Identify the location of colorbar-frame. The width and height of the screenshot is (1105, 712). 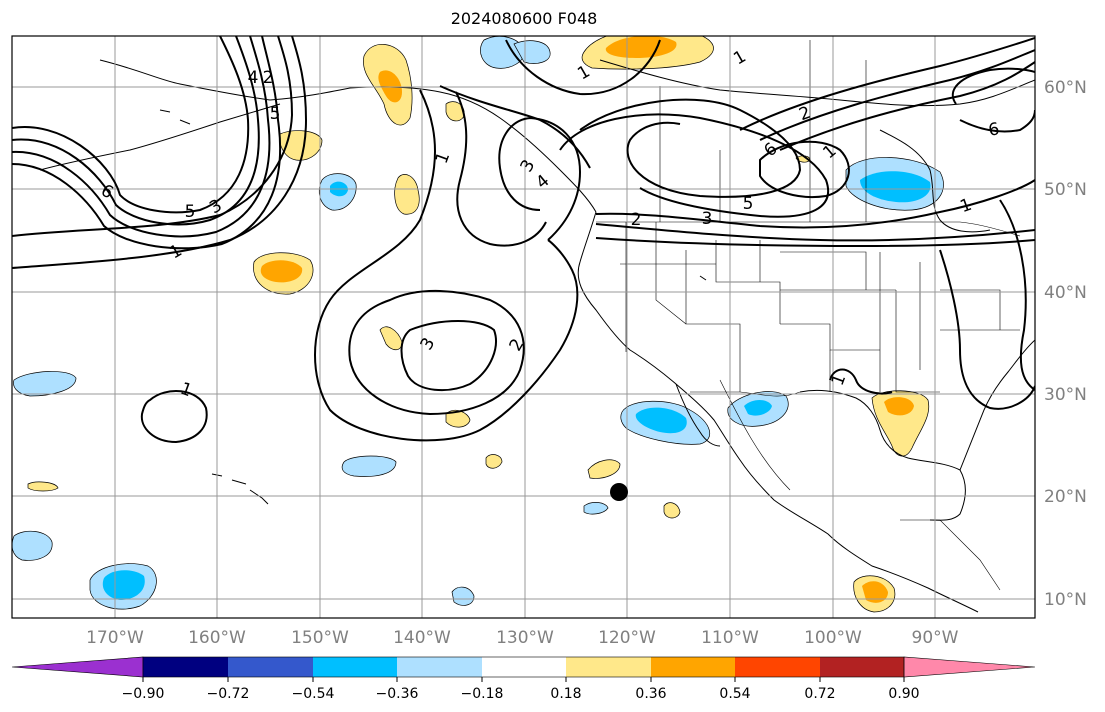
(523, 667).